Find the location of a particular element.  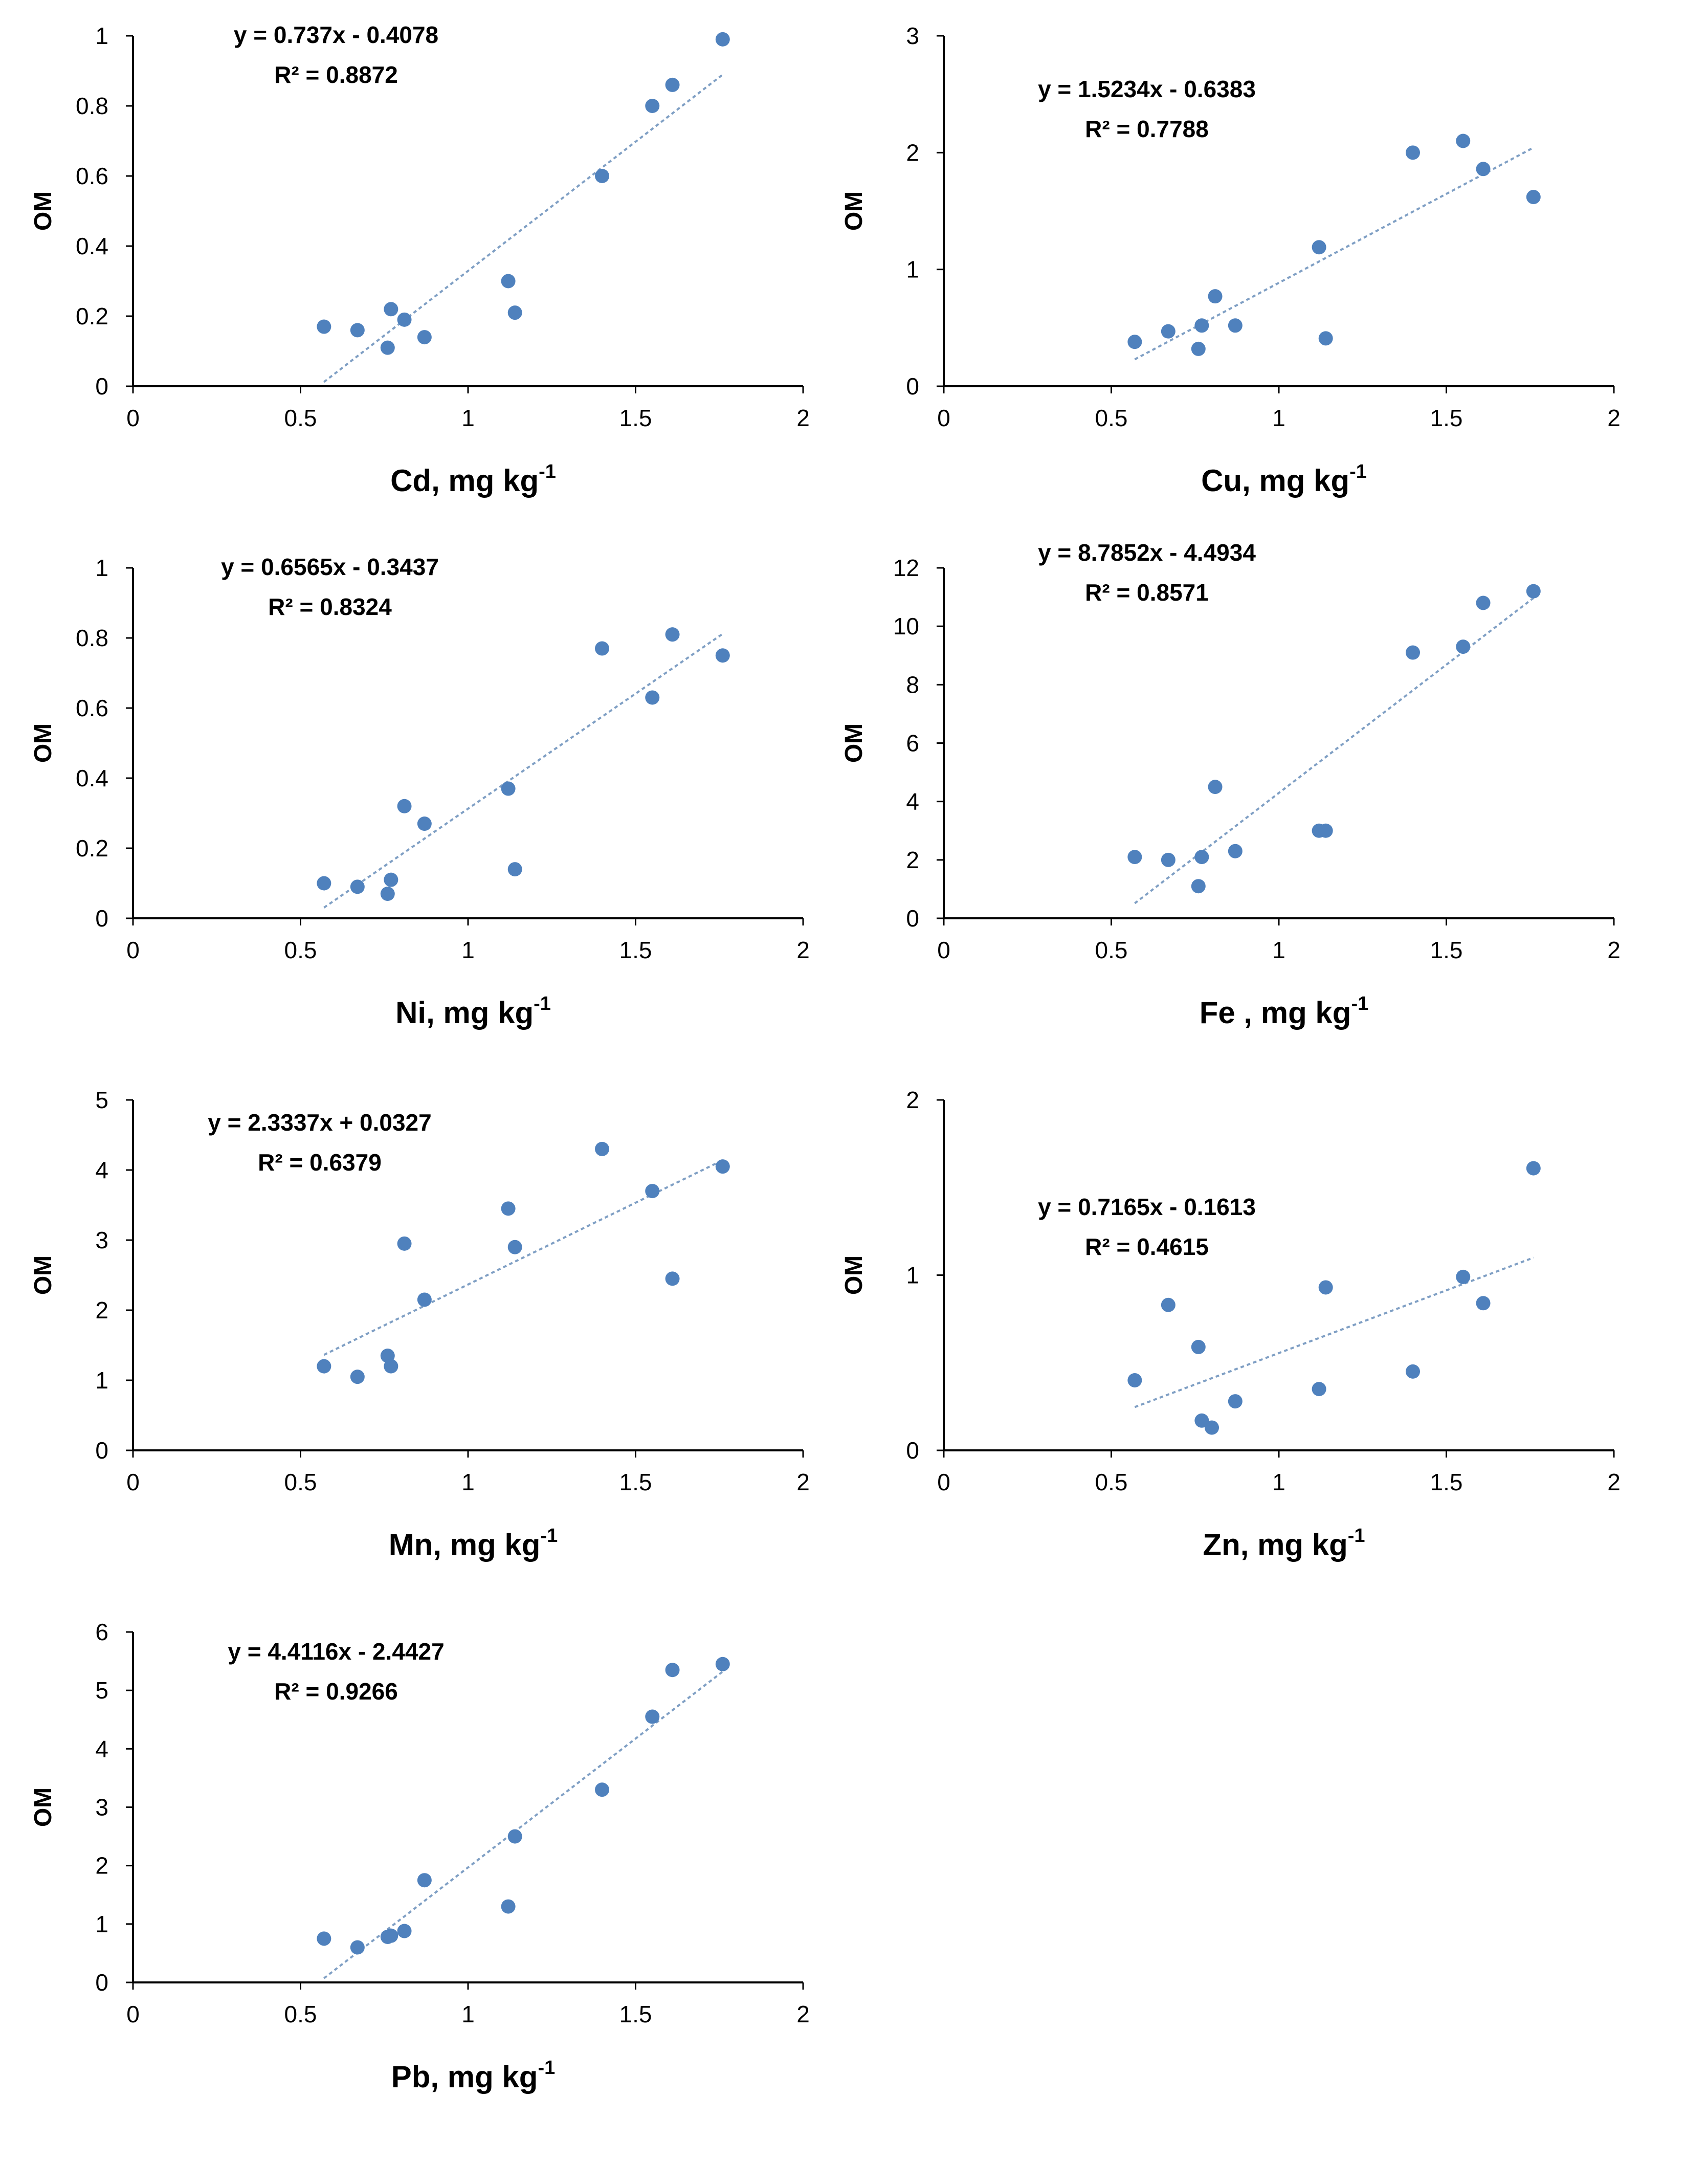

x-axis-label: Fe , mg kg-1 is located at coordinates (1284, 1011).